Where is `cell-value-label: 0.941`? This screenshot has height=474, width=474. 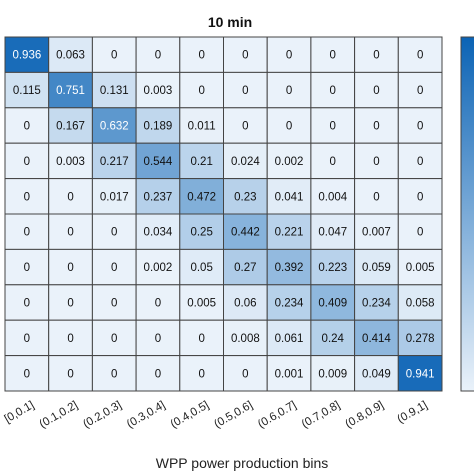
cell-value-label: 0.941 is located at coordinates (420, 374).